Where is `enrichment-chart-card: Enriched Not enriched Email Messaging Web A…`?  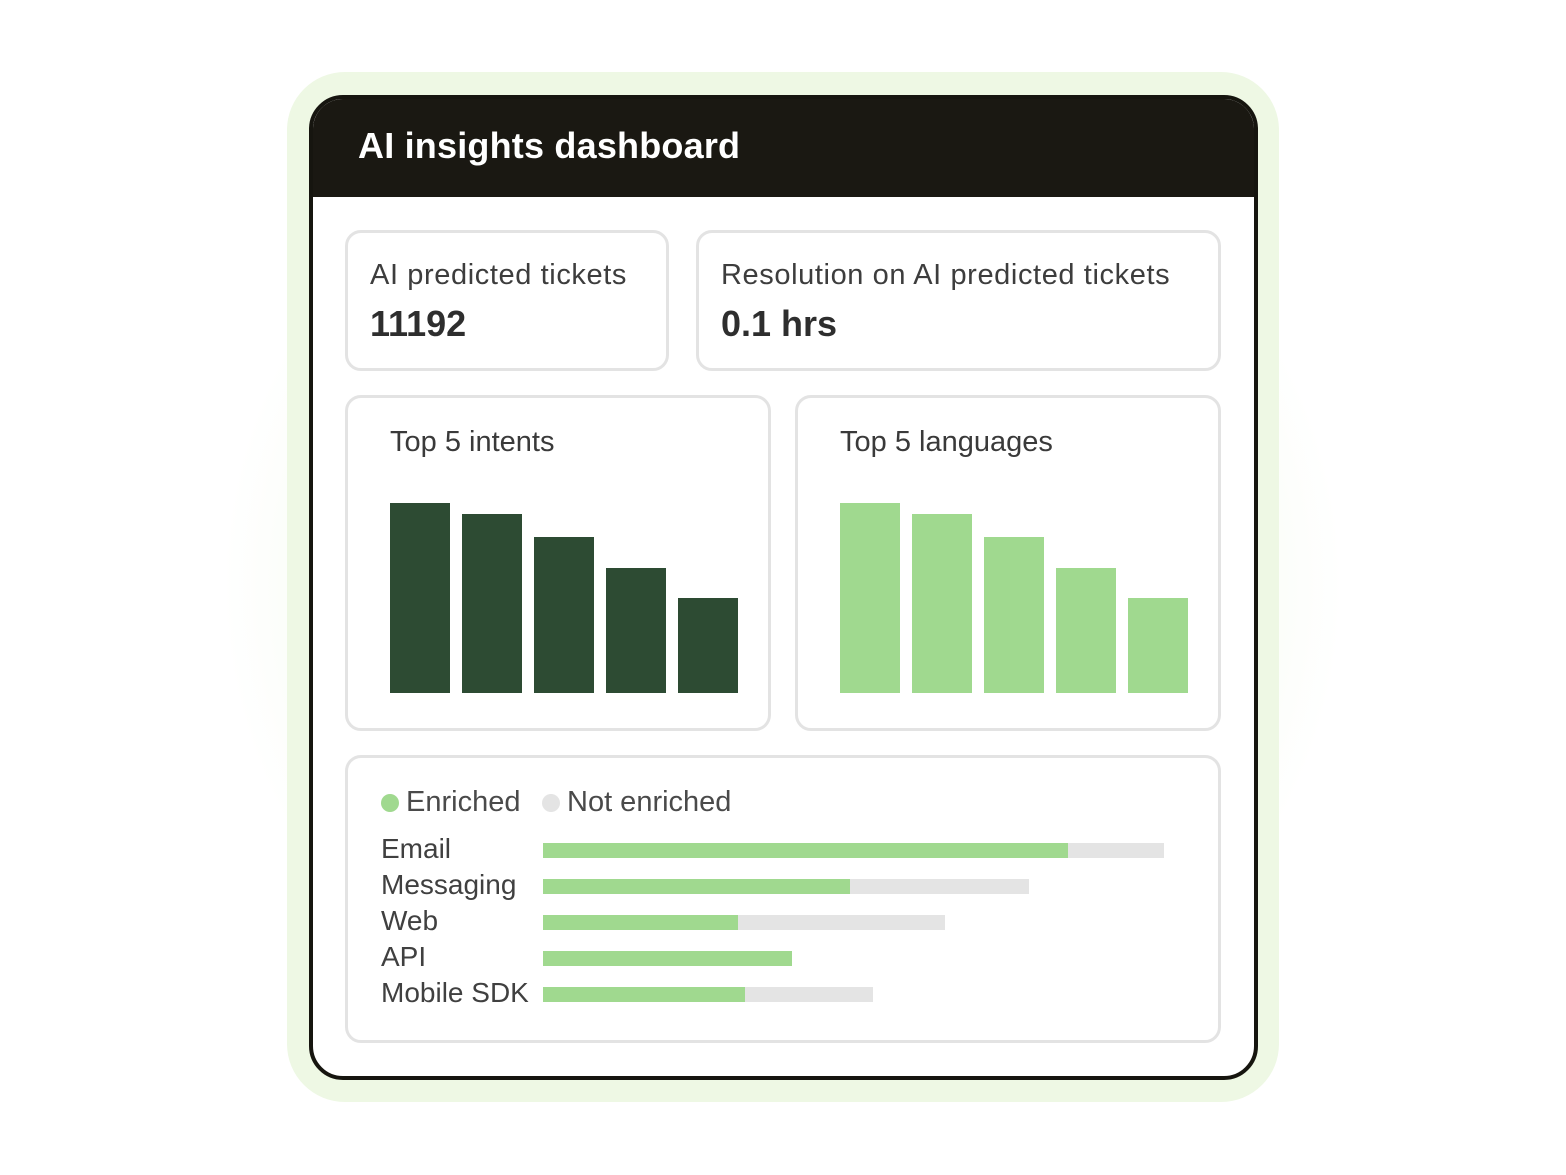 enrichment-chart-card: Enriched Not enriched Email Messaging Web A… is located at coordinates (783, 899).